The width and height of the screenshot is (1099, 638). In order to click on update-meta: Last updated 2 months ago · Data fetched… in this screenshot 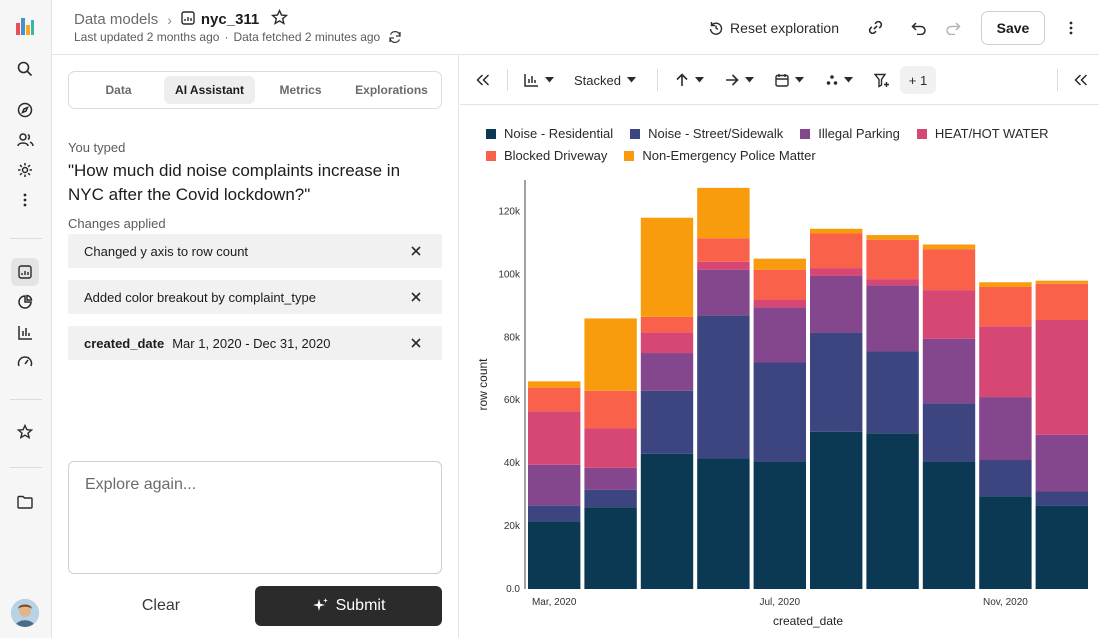, I will do `click(238, 37)`.